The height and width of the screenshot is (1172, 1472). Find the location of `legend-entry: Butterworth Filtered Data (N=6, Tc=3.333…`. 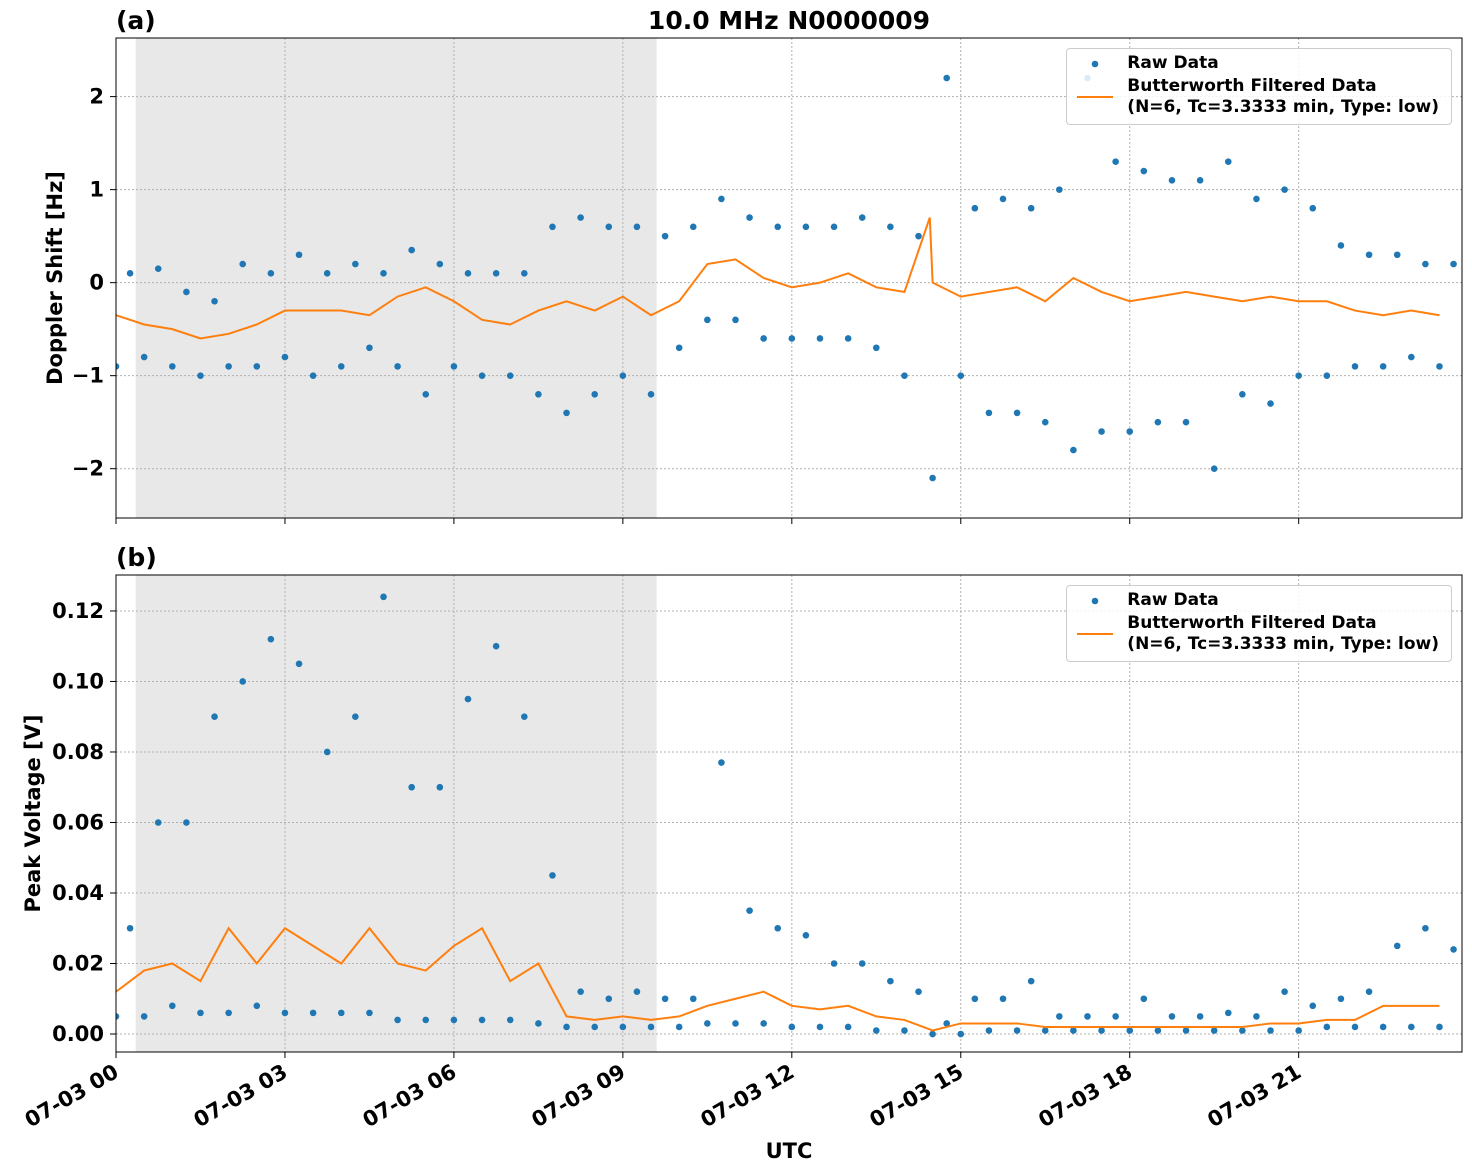

legend-entry: Butterworth Filtered Data (N=6, Tc=3.333… is located at coordinates (1257, 634).